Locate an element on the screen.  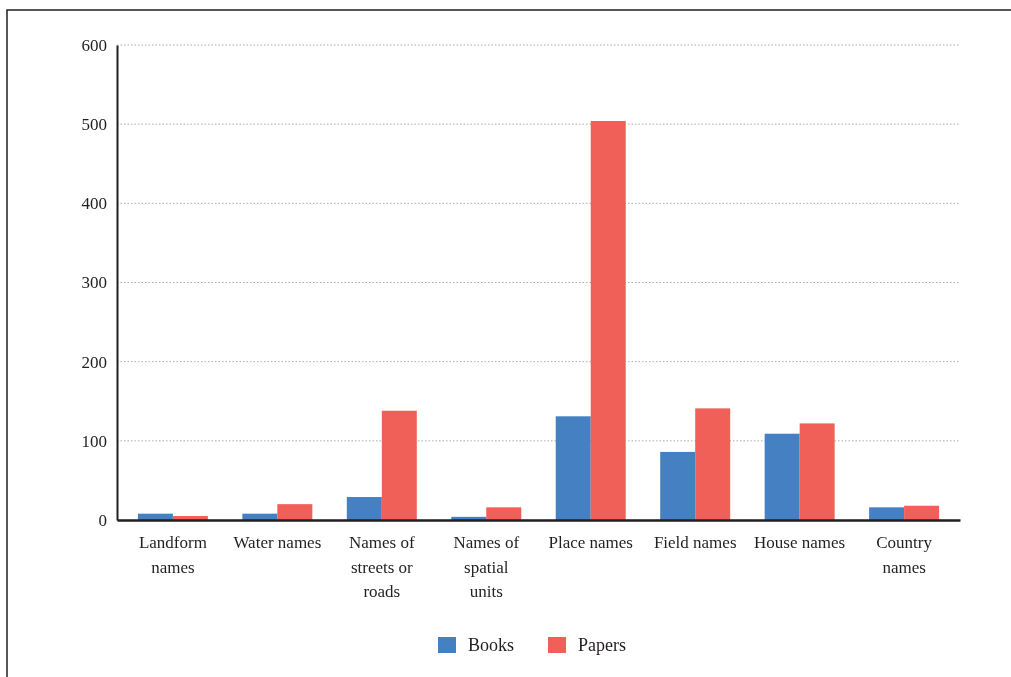
x-tick-label: Landform names is located at coordinates (172, 555).